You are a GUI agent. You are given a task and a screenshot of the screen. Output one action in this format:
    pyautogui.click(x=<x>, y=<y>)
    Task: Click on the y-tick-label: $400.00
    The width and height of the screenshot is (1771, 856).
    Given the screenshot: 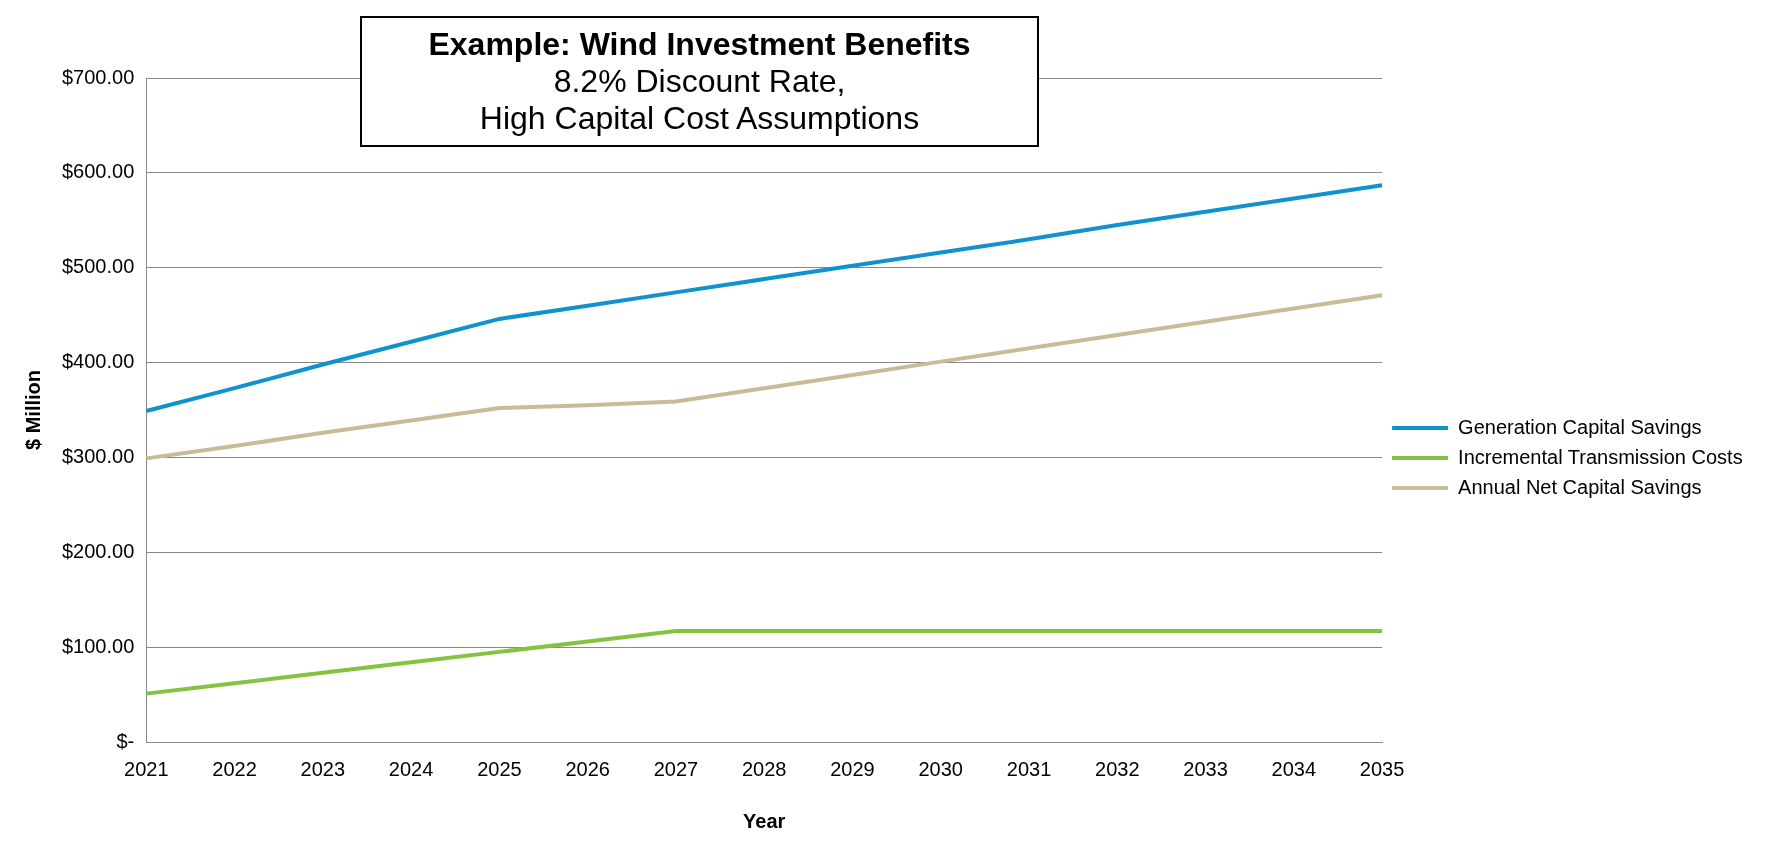 What is the action you would take?
    pyautogui.click(x=98, y=361)
    